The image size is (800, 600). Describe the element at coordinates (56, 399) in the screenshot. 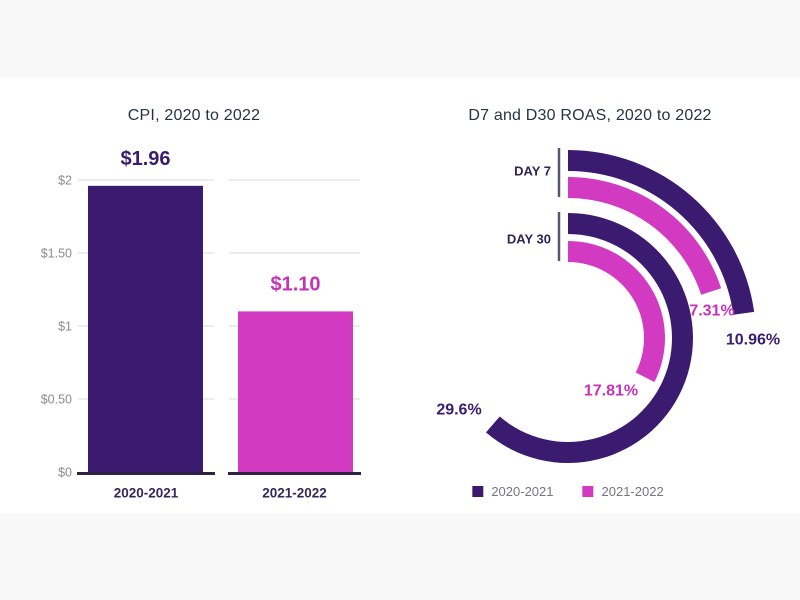

I see `y-axis-tick-label: $0.50` at that location.